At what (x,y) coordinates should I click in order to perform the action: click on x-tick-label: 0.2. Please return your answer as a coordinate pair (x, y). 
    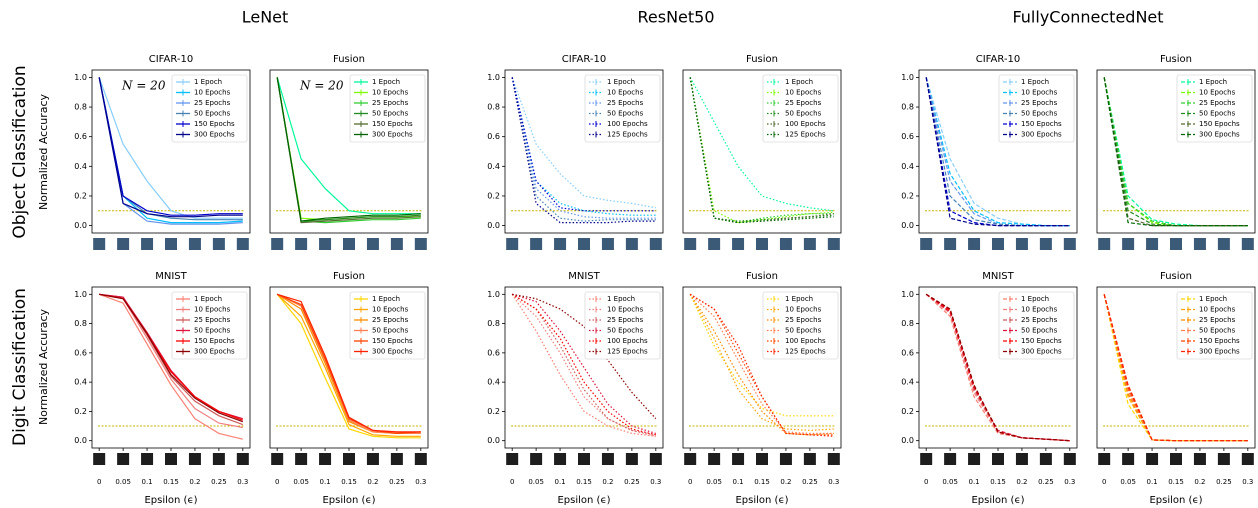
    Looking at the image, I should click on (194, 482).